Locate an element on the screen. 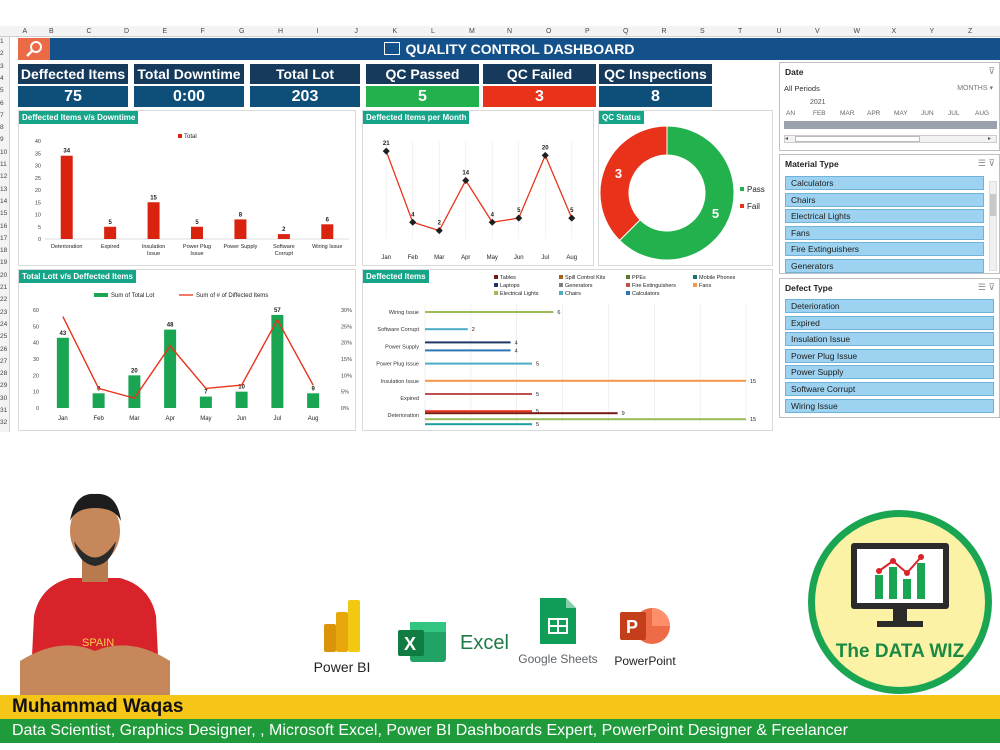  column-header: Y is located at coordinates (932, 31).